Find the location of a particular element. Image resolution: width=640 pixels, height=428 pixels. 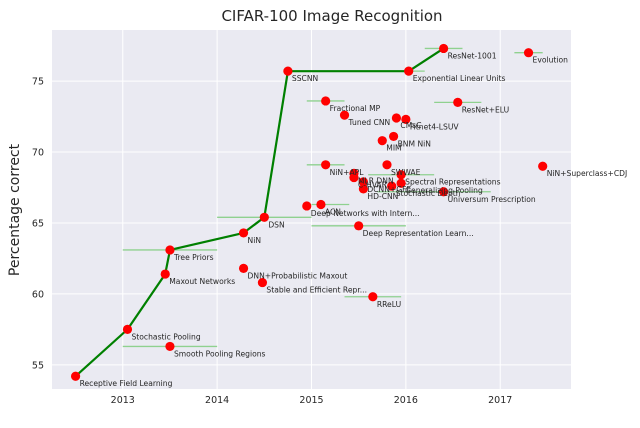

point-label: Tuned CNN is located at coordinates (369, 122).